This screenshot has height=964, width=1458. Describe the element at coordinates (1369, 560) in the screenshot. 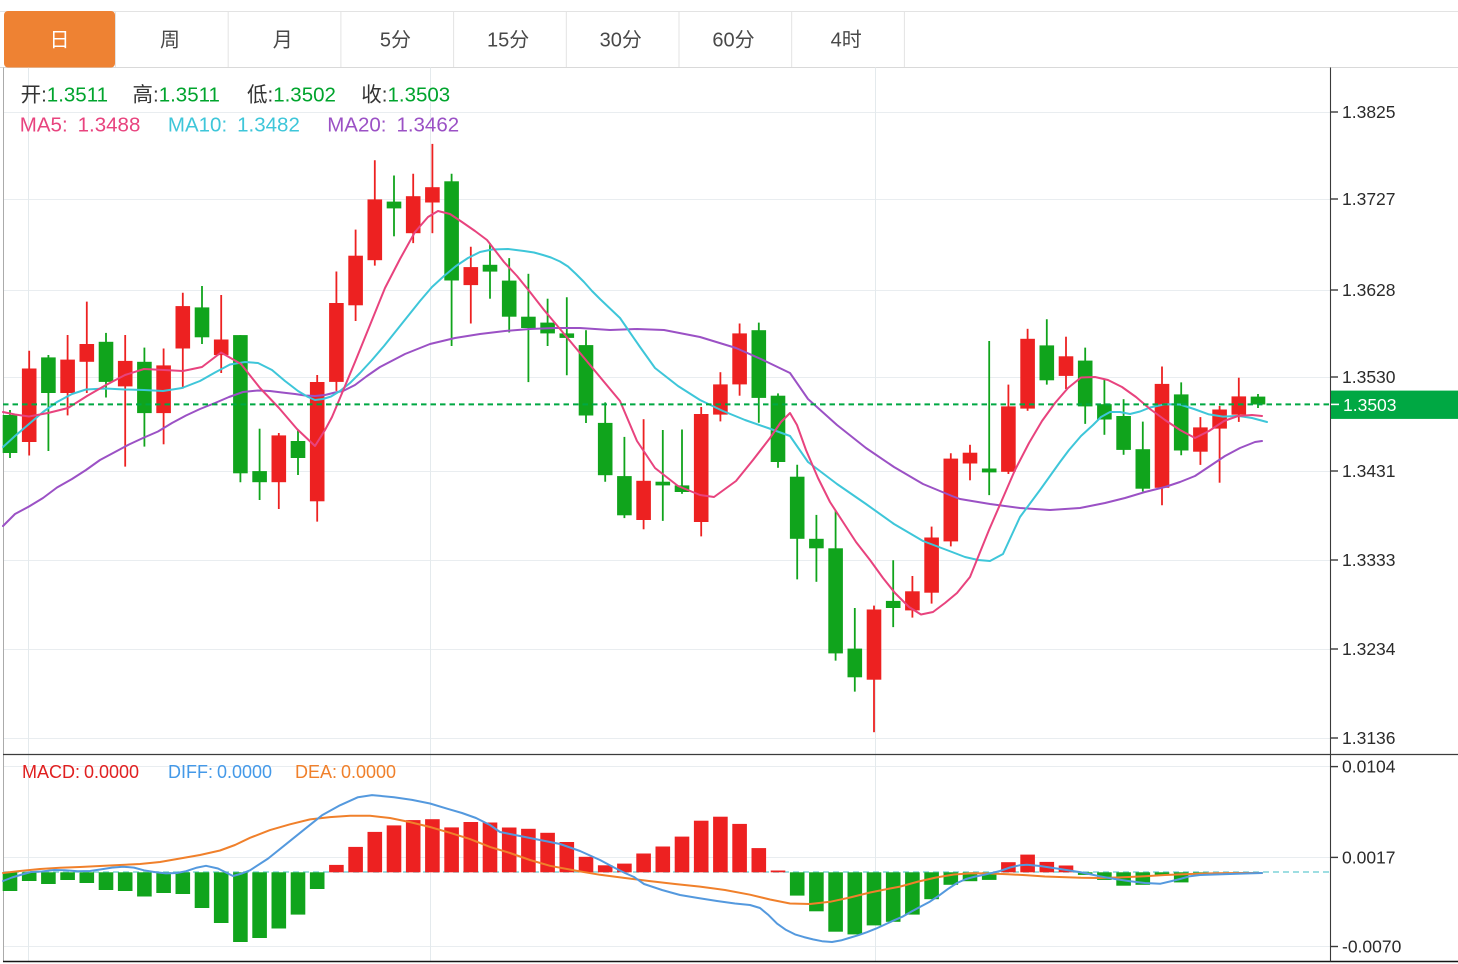

I see `svg-text: 1.3333` at that location.